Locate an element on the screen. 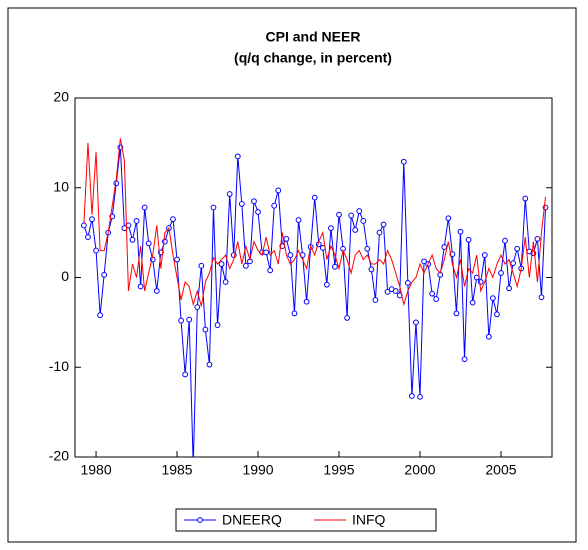 This screenshot has height=550, width=588. legend: DNEERQ INFQ is located at coordinates (306, 520).